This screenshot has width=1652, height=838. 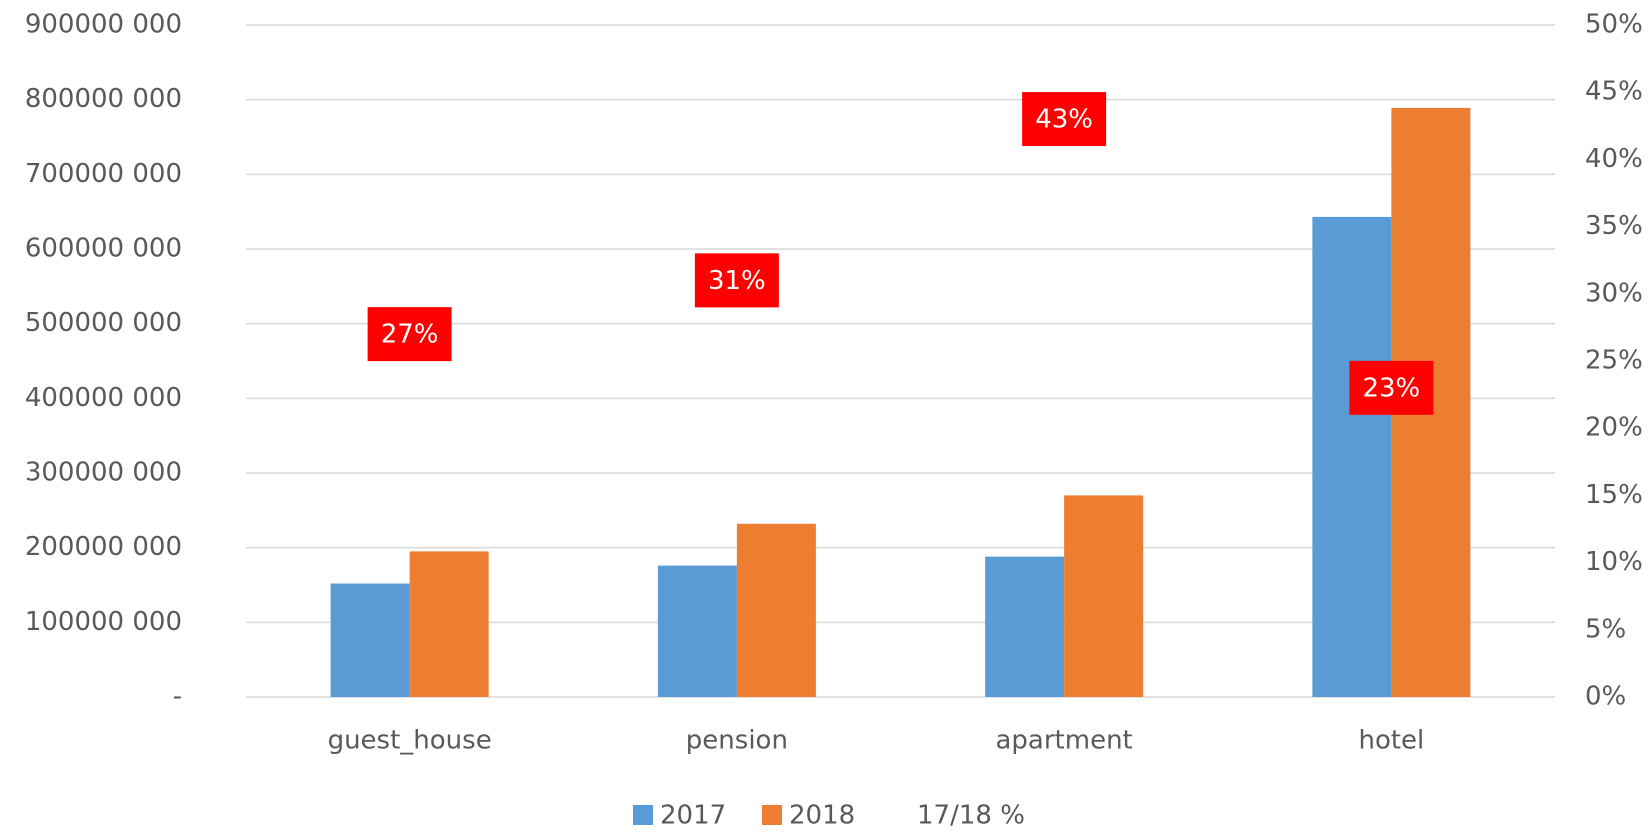 What do you see at coordinates (1605, 697) in the screenshot?
I see `y2-tick-label: 0%` at bounding box center [1605, 697].